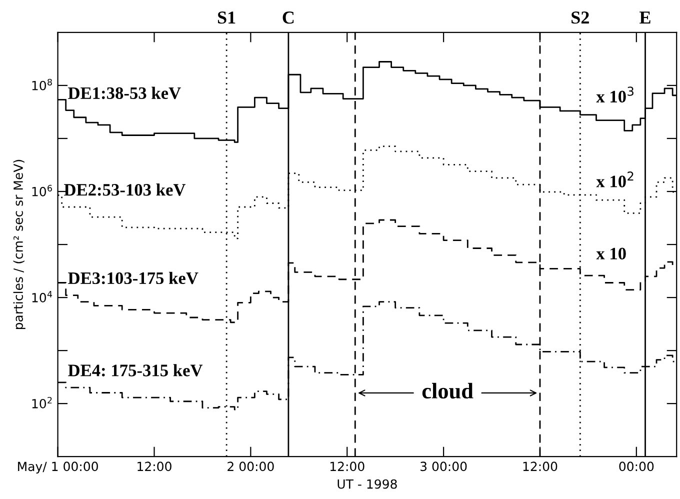 This screenshot has width=680, height=499. Describe the element at coordinates (227, 18) in the screenshot. I see `ref-line-label: S1` at that location.